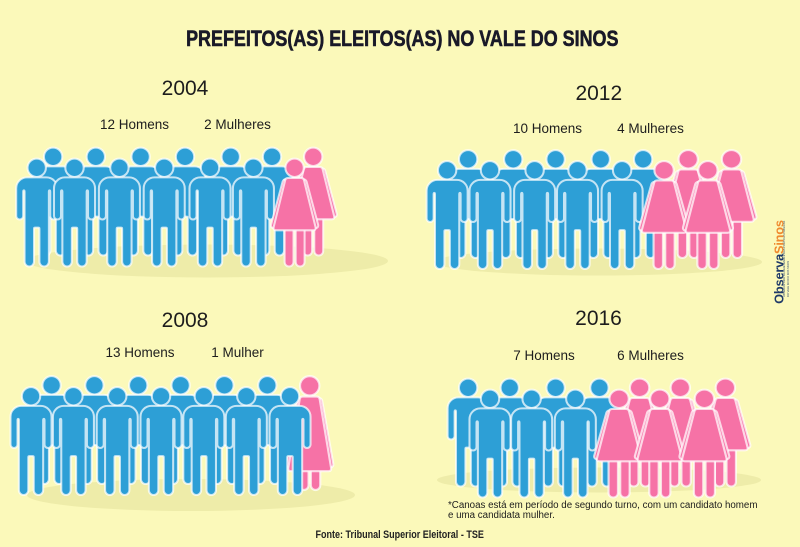 Image resolution: width=800 pixels, height=547 pixels. What do you see at coordinates (788, 279) in the screenshot?
I see `svg-text: DO VALE DO RIO DOS SINOS` at bounding box center [788, 279].